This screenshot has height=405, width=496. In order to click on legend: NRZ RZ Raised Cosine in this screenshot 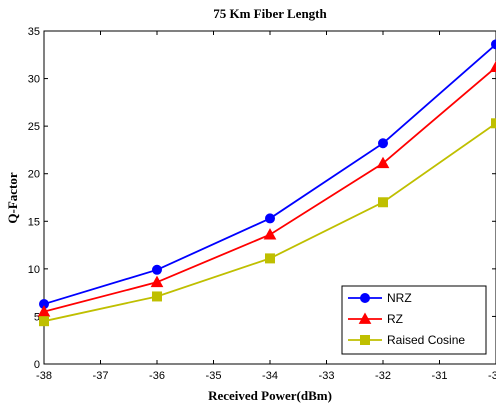, I will do `click(414, 320)`.